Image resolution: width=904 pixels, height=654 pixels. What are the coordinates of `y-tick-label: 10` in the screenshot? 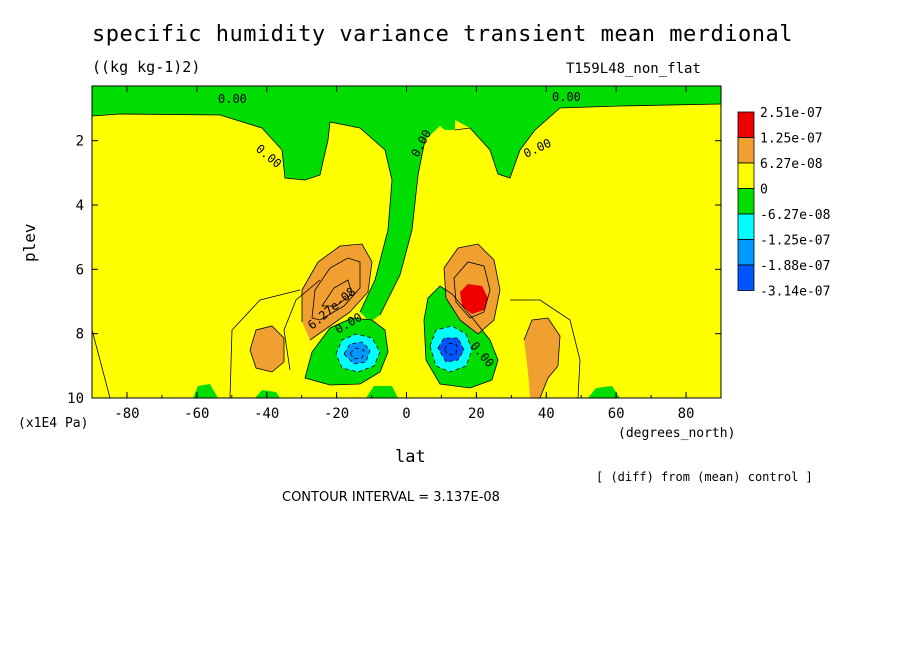 It's located at (75, 399).